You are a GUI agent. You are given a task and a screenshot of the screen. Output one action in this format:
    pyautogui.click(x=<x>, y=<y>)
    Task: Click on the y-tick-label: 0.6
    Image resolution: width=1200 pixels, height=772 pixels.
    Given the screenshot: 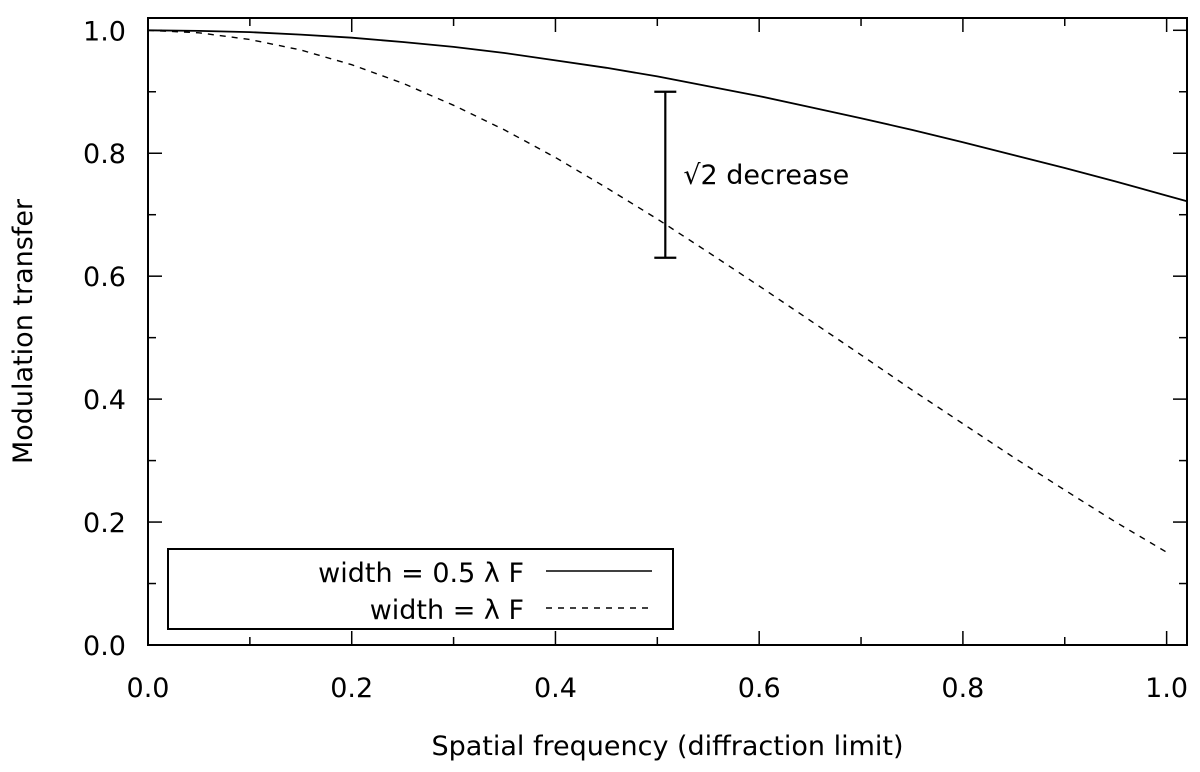 What is the action you would take?
    pyautogui.click(x=104, y=277)
    